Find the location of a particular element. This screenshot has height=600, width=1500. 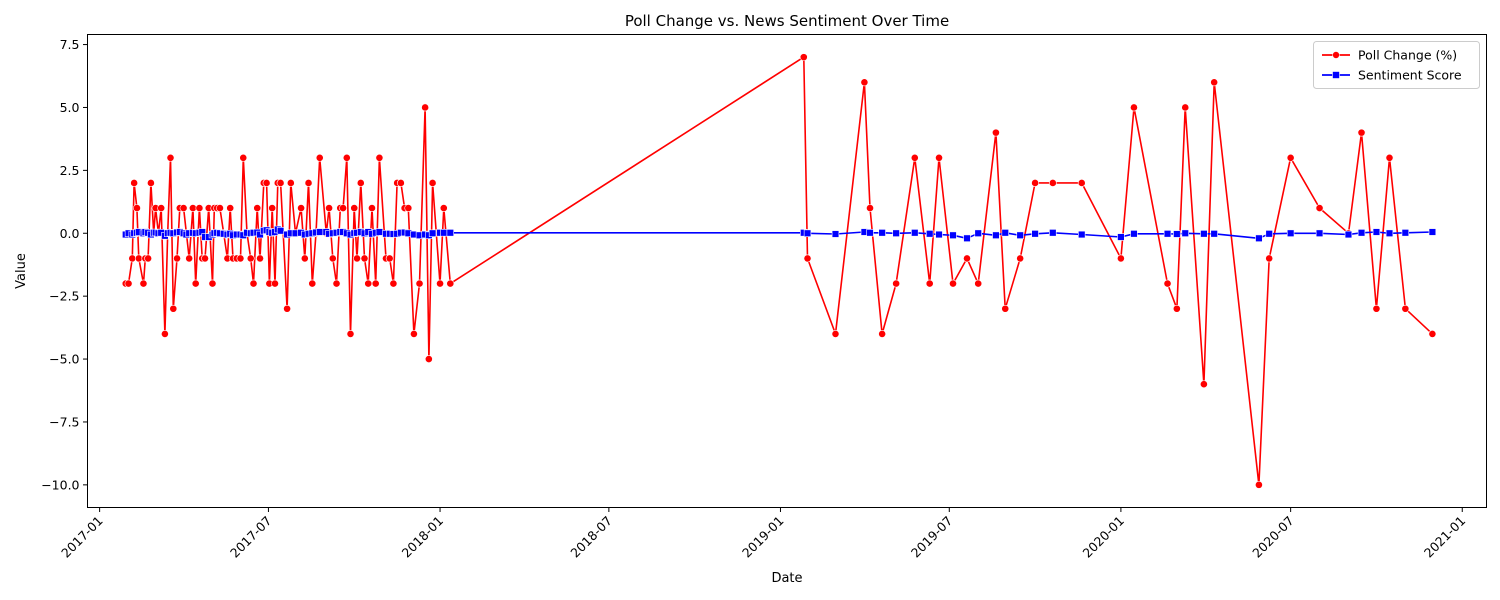

x-axis-title: Date is located at coordinates (786, 578).